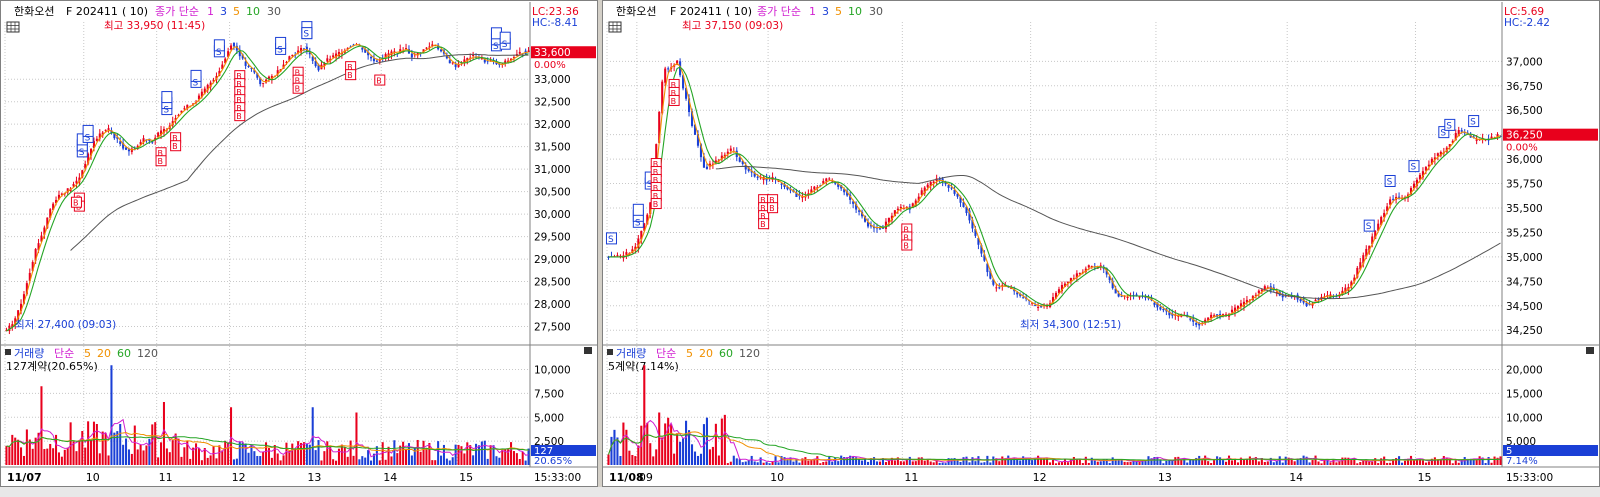 The width and height of the screenshot is (1600, 497). What do you see at coordinates (557, 478) in the screenshot?
I see `time-label: 15:33:00` at bounding box center [557, 478].